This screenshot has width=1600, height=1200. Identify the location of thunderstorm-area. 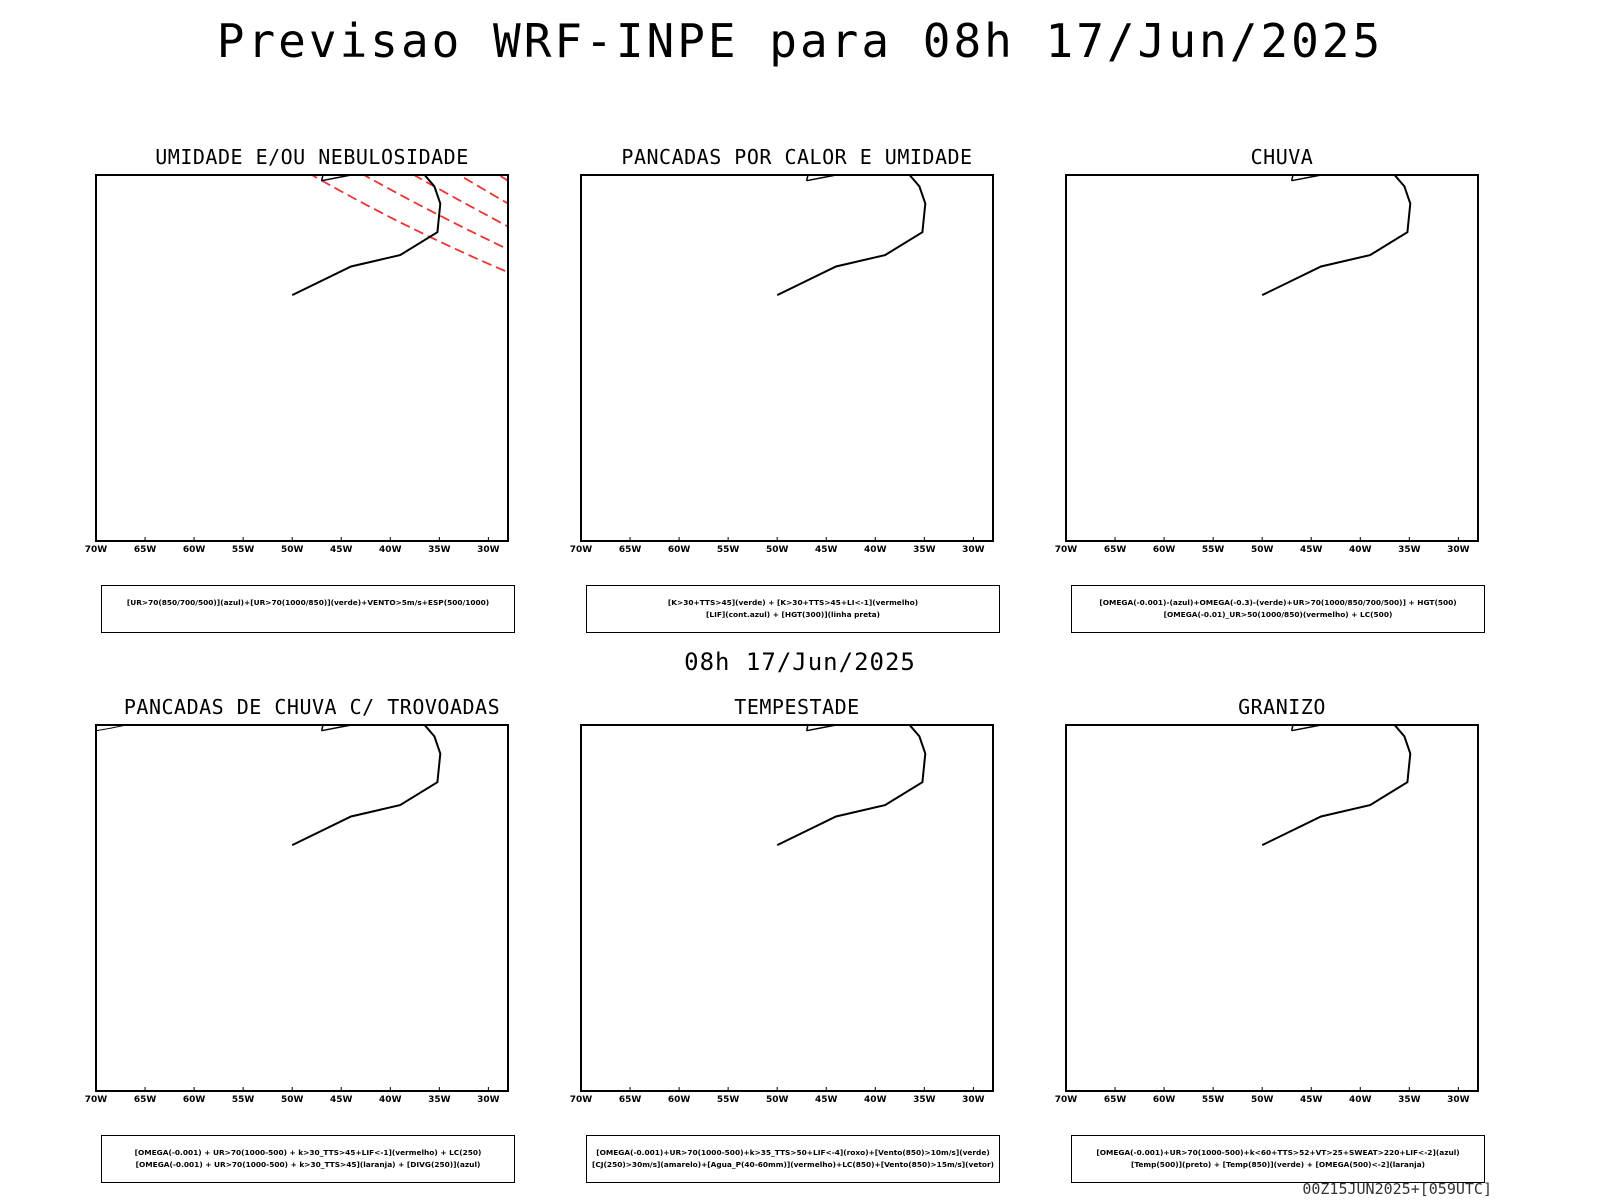
(150, 718).